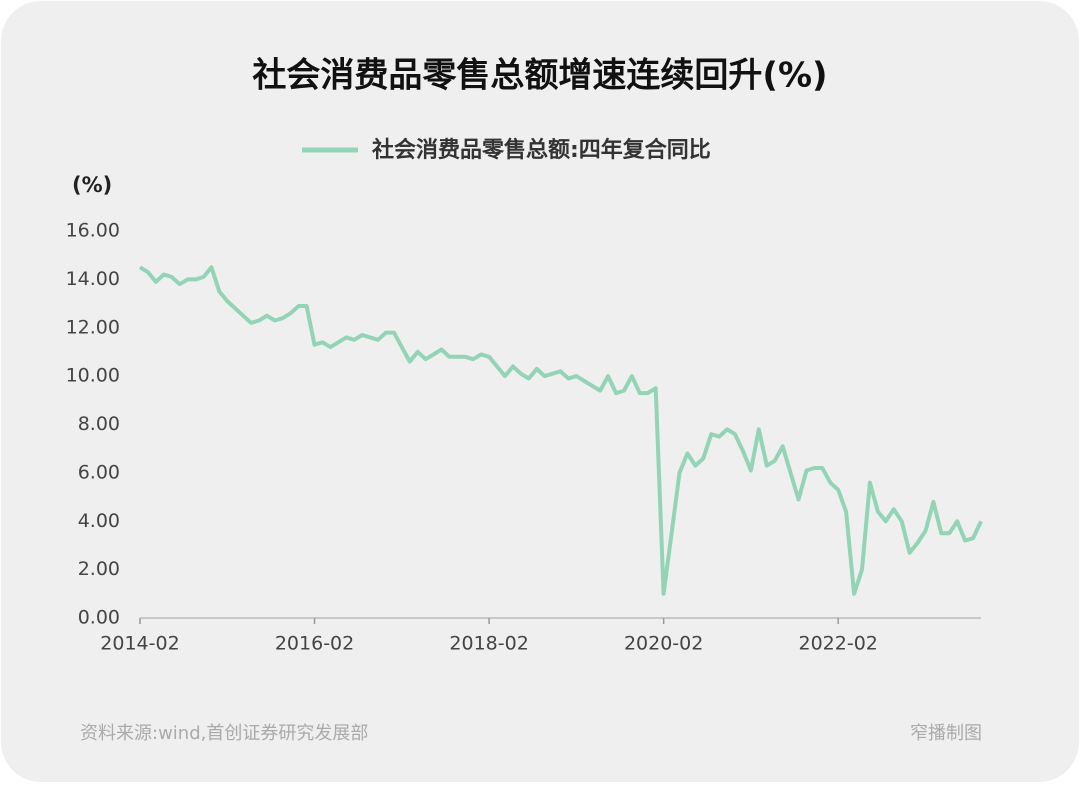 The height and width of the screenshot is (787, 1080). Describe the element at coordinates (488, 644) in the screenshot. I see `x-tick-label: 2018-02` at that location.